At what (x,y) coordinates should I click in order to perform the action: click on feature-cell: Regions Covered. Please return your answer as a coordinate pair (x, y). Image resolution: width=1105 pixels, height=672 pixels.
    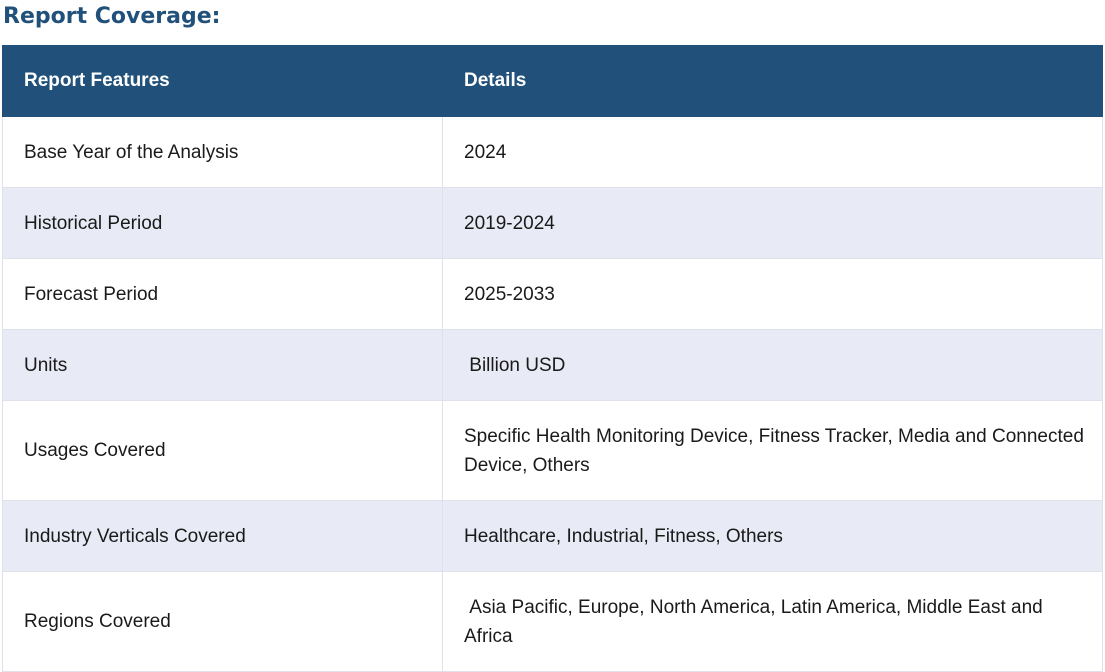
    Looking at the image, I should click on (222, 621).